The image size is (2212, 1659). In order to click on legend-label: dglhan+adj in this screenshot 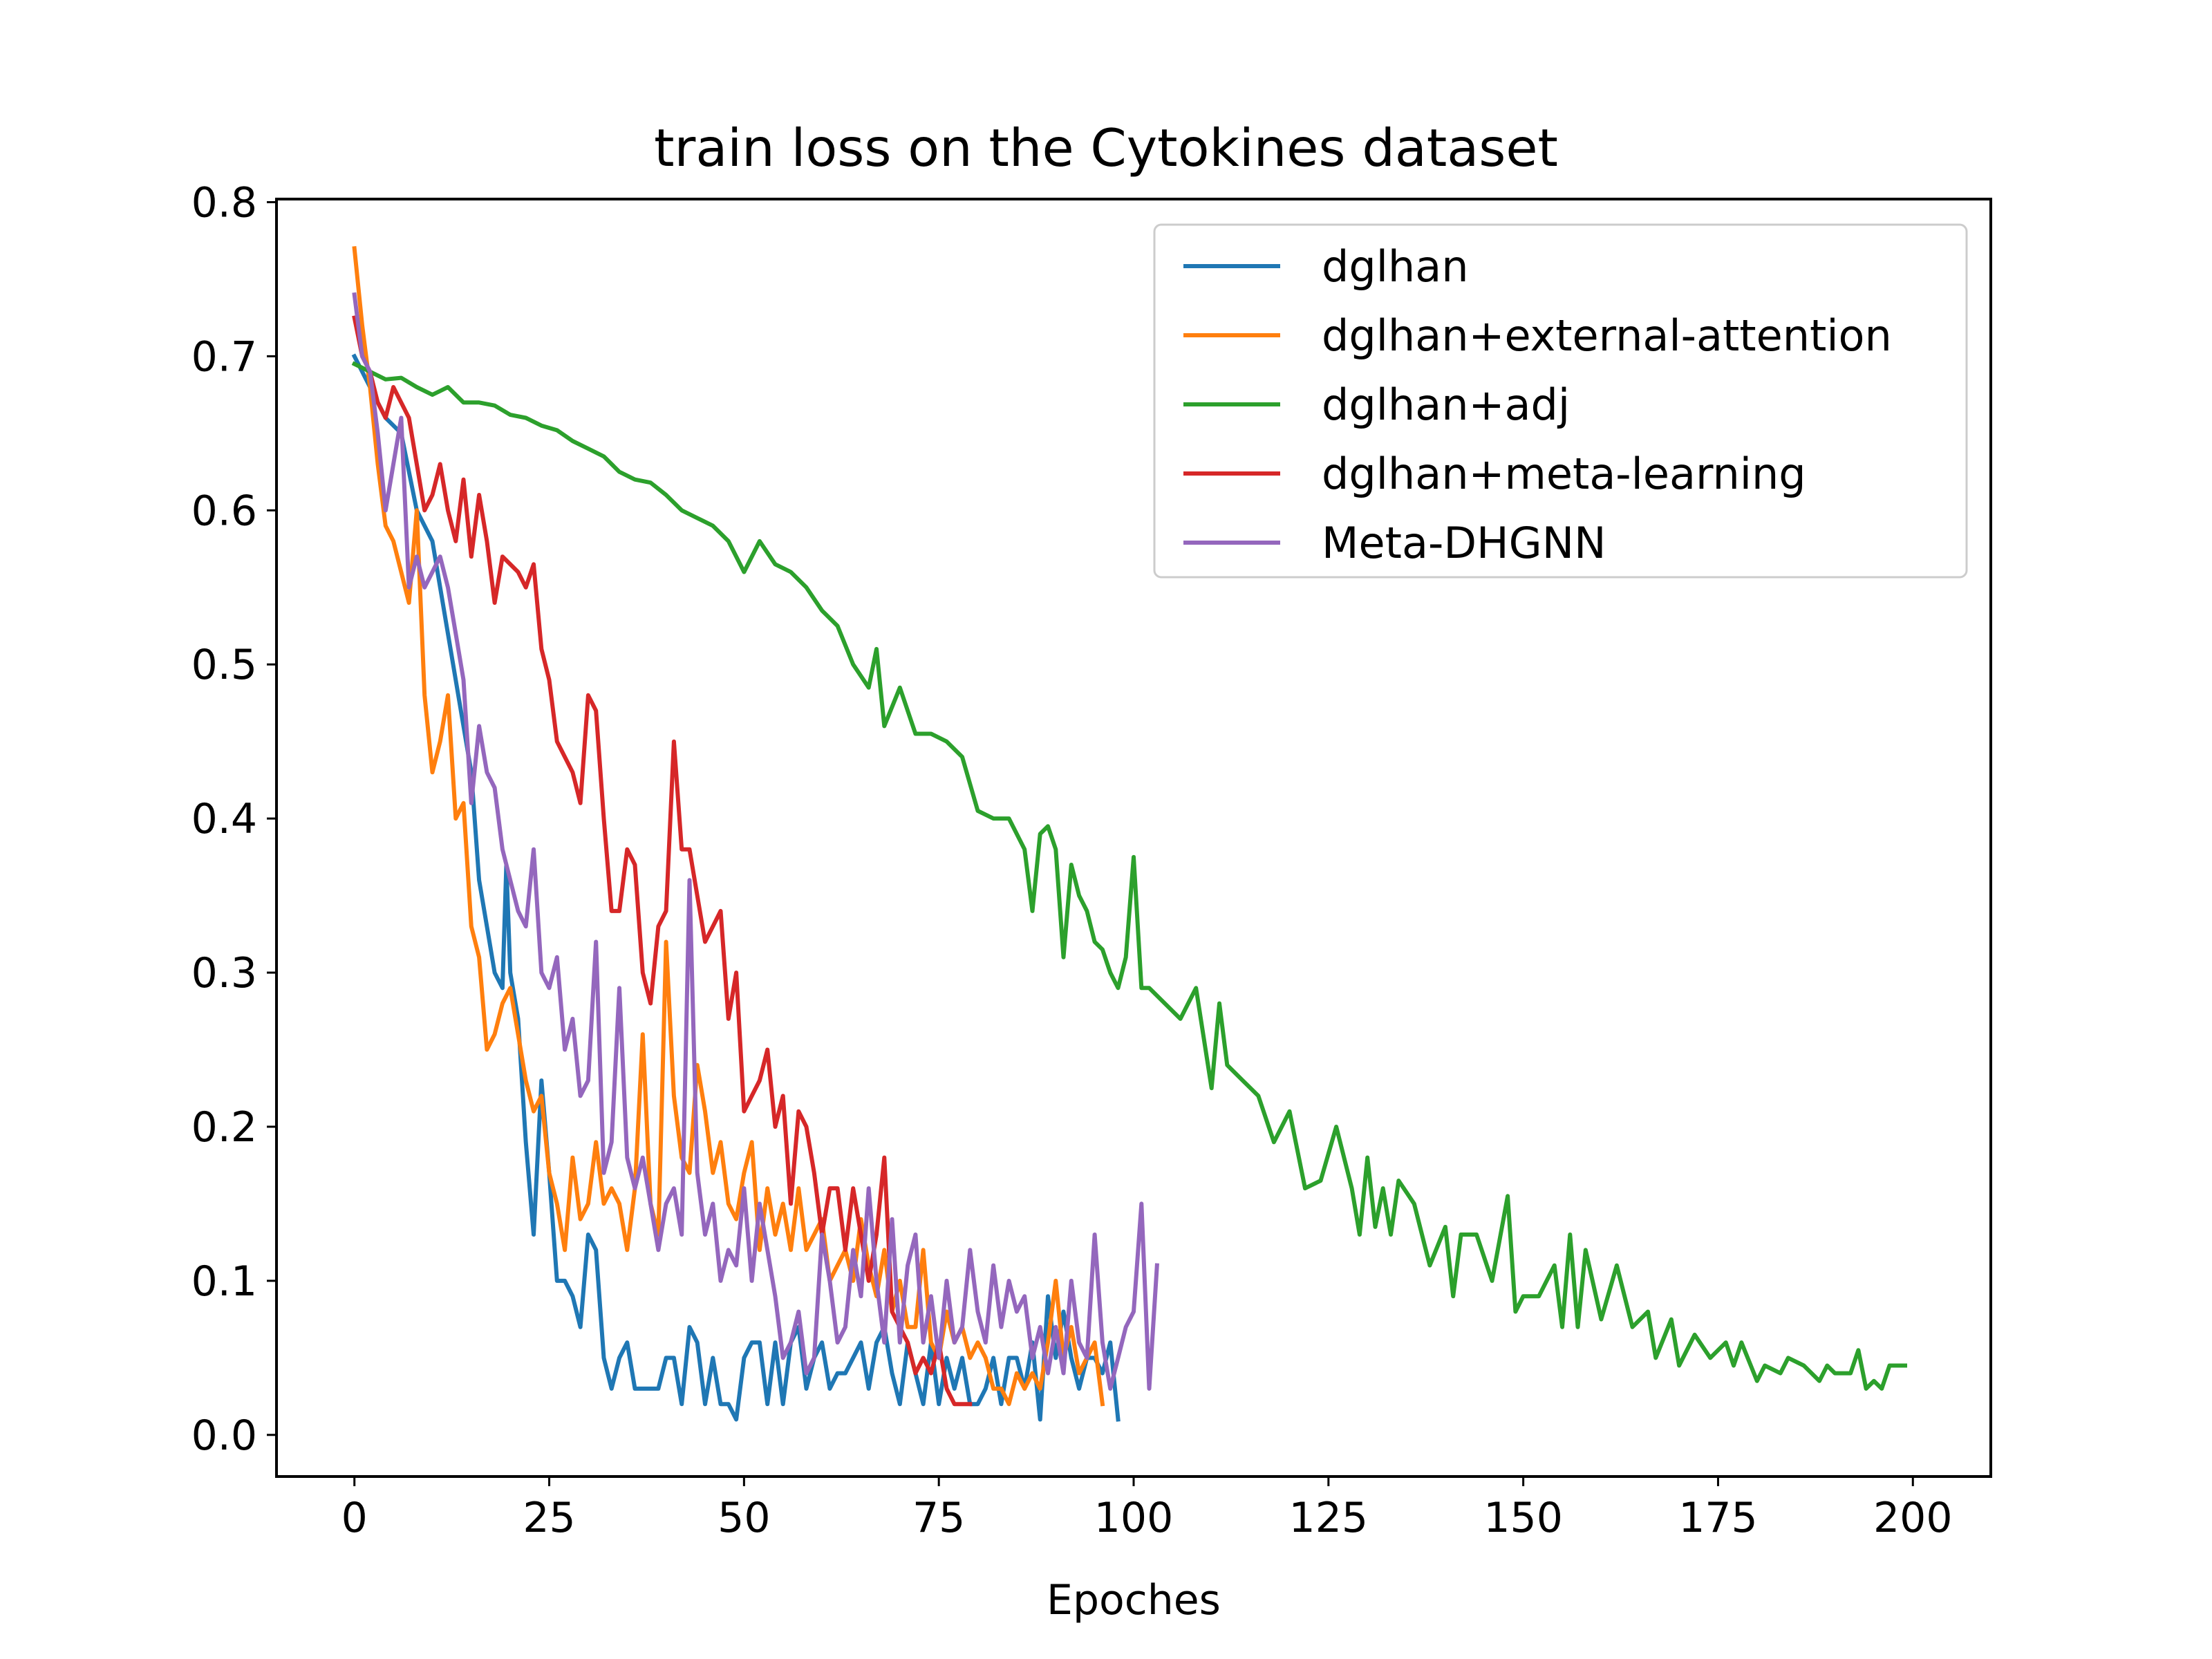, I will do `click(1446, 405)`.